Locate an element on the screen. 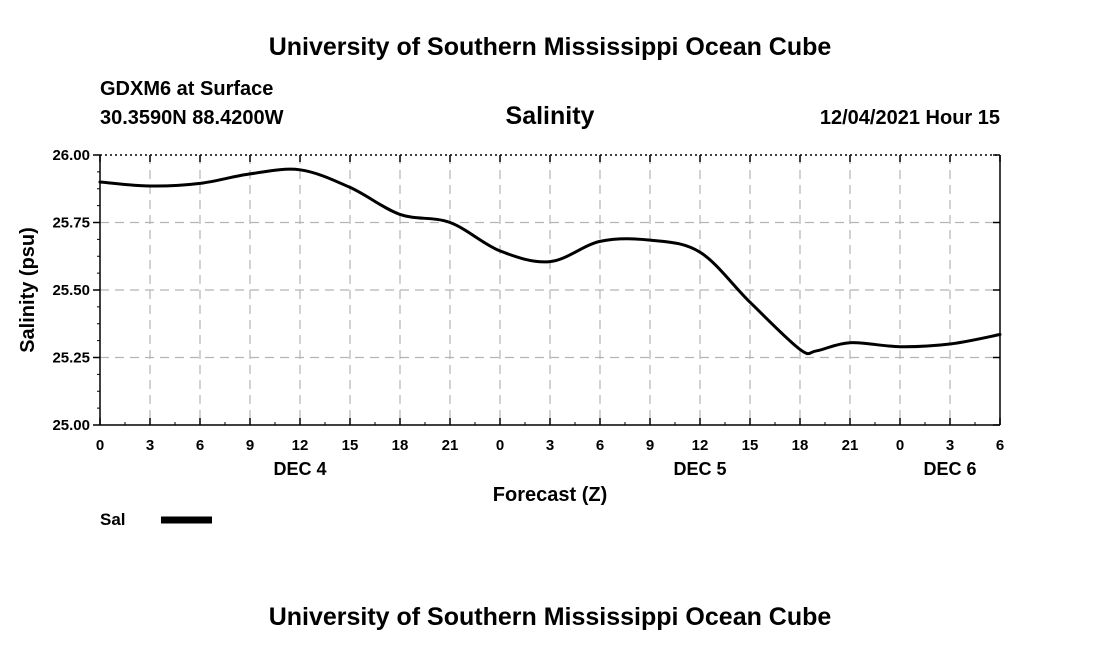  date-label: DEC 4 is located at coordinates (299, 469).